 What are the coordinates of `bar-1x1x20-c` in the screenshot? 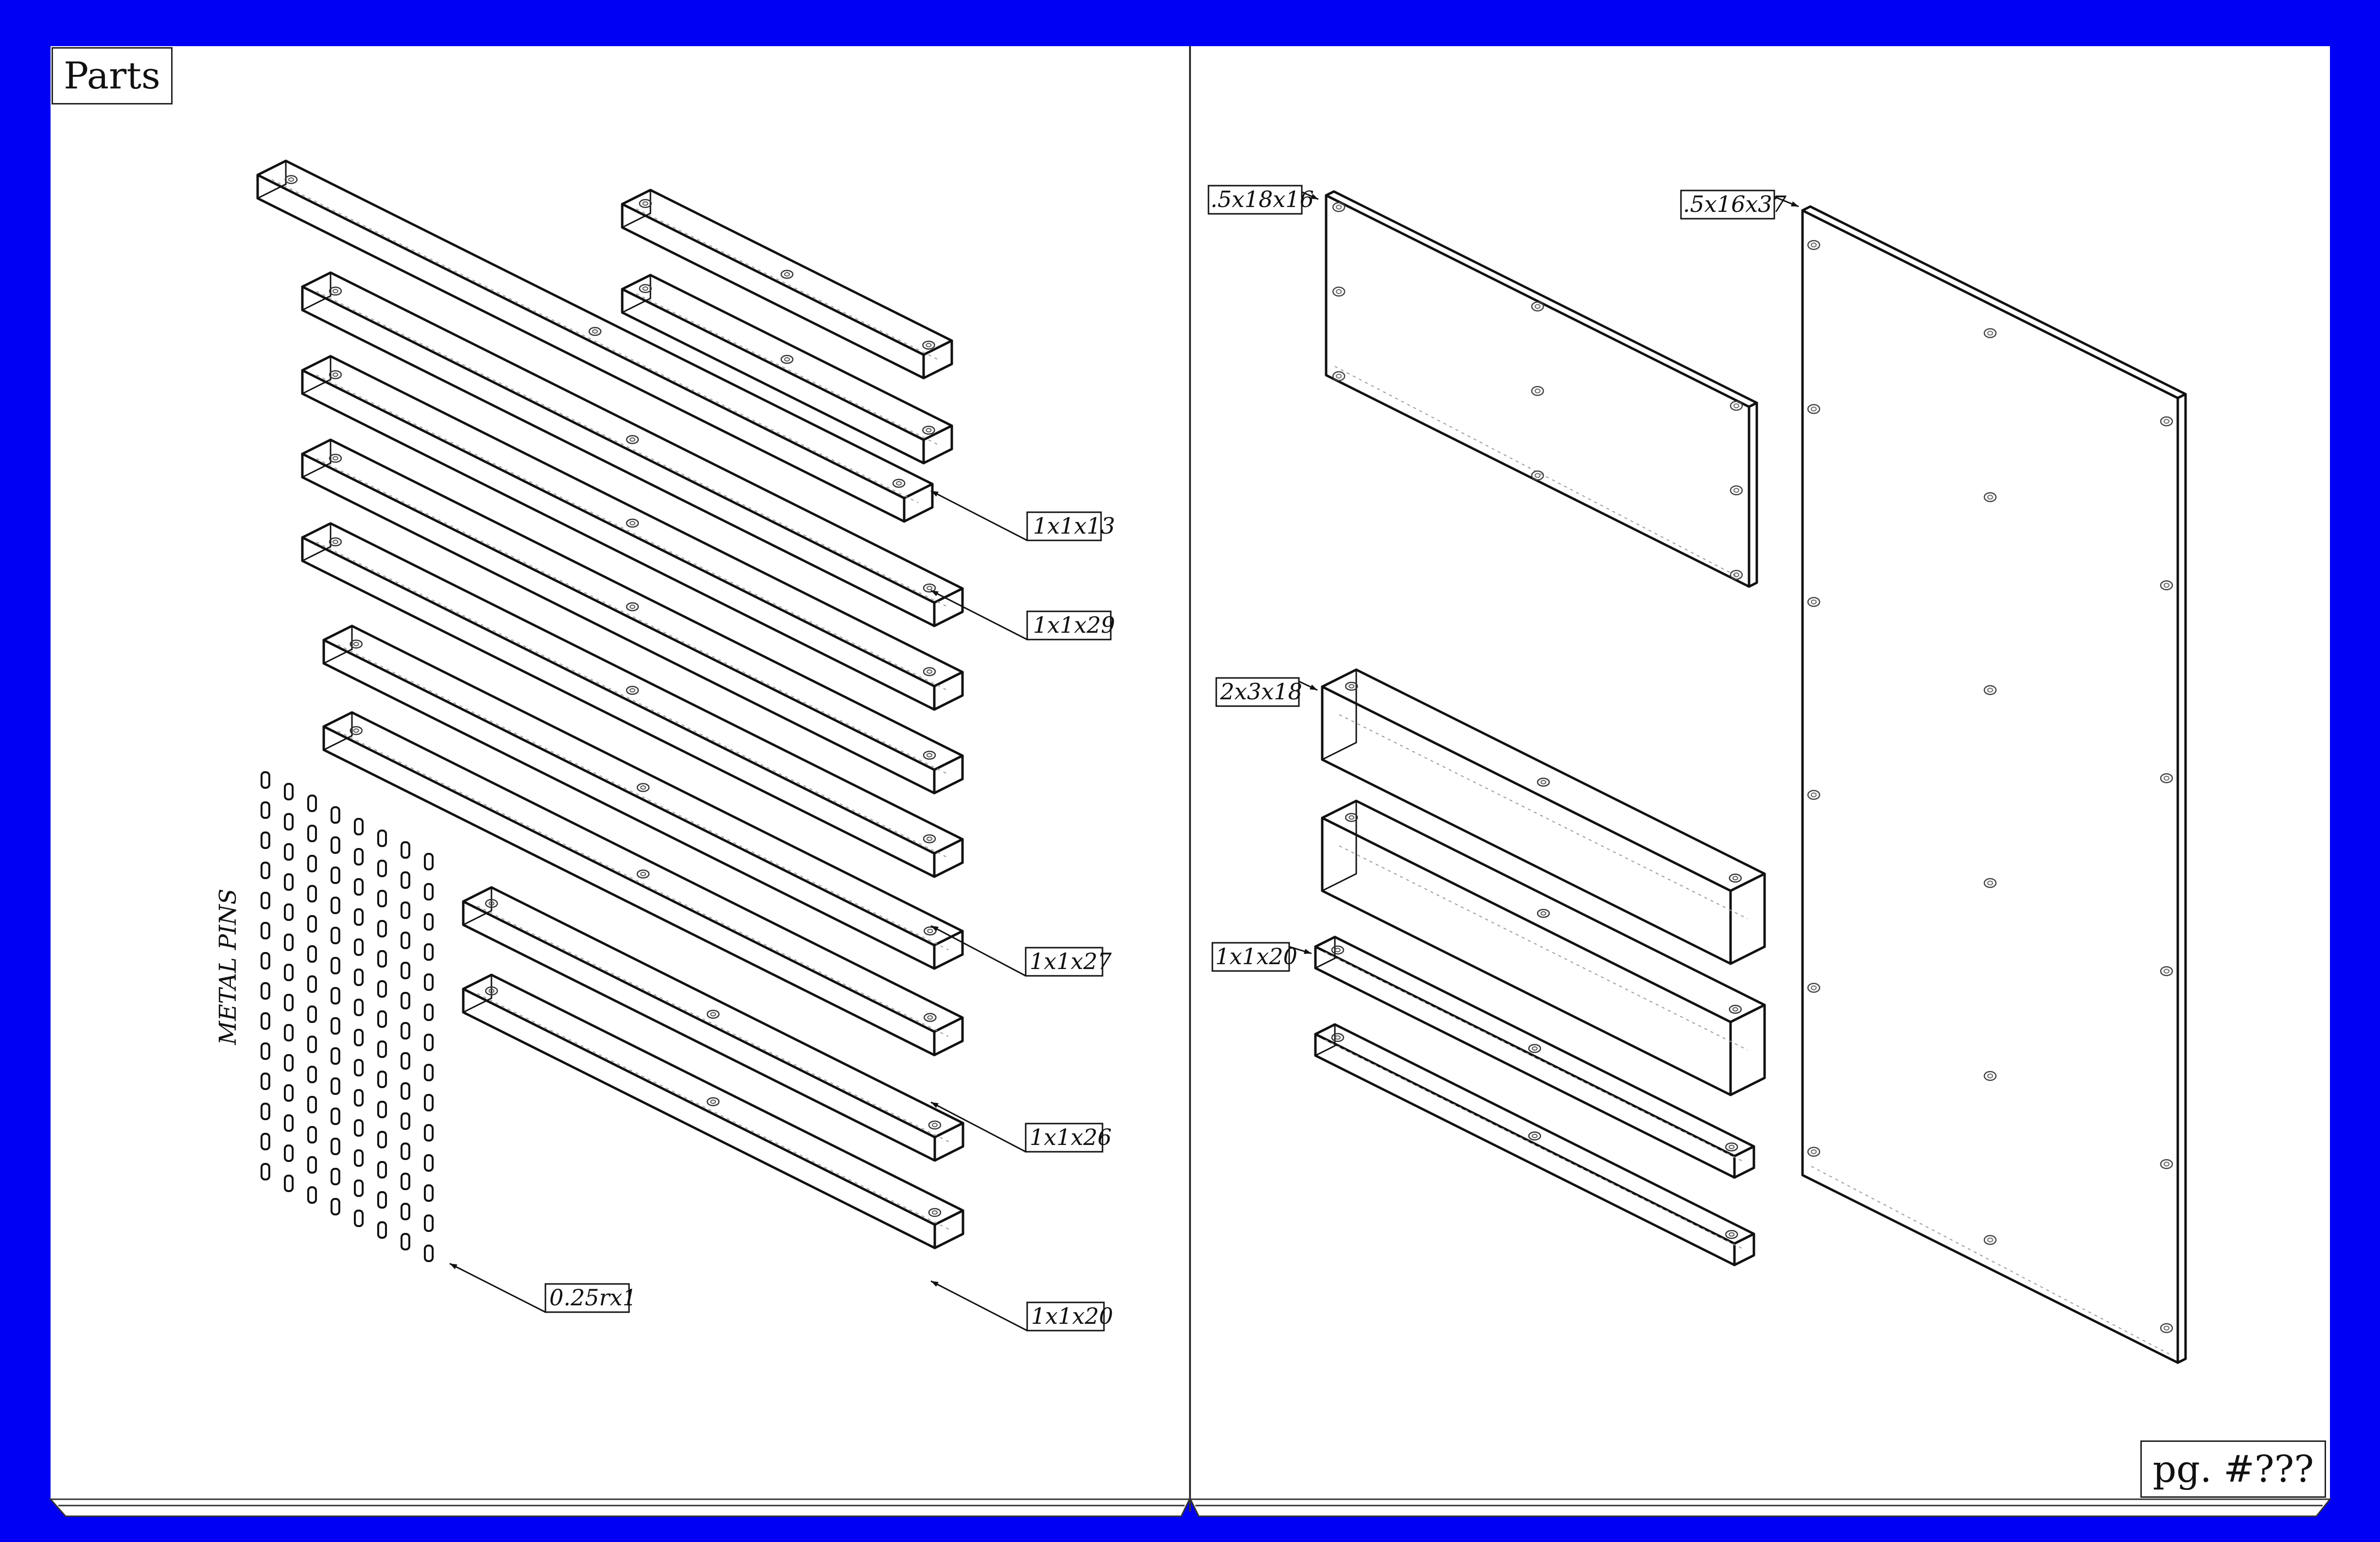 It's located at (1534, 1057).